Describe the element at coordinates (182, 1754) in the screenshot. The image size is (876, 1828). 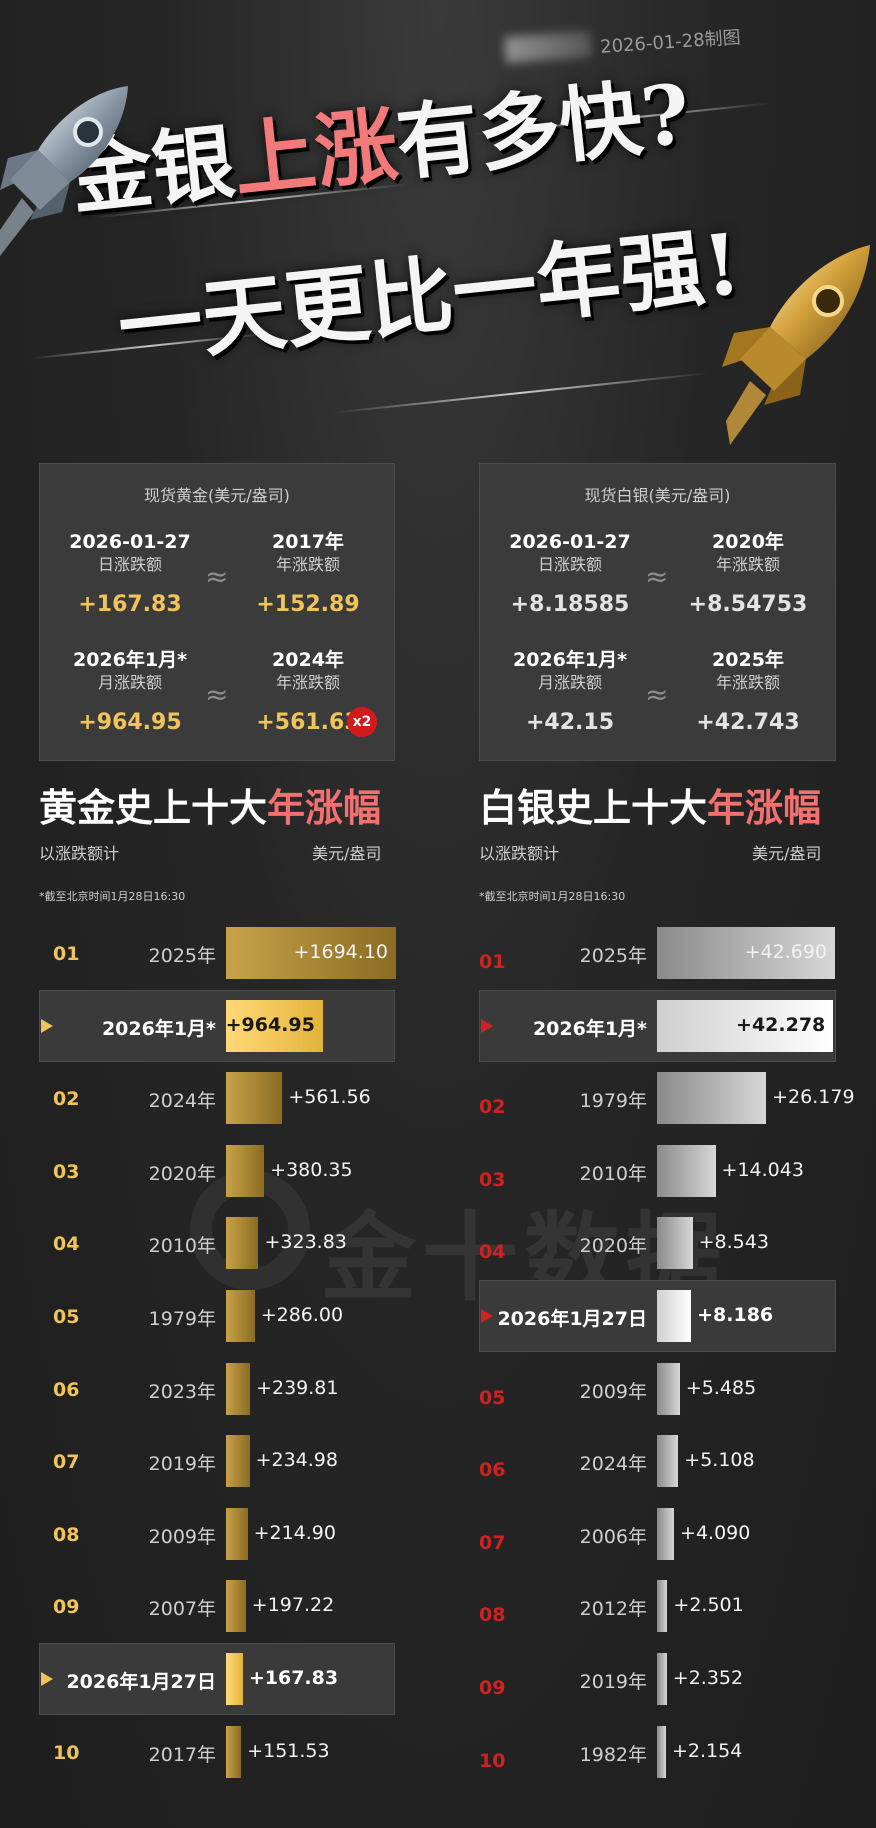
I see `gold-bar-label: 2017年` at that location.